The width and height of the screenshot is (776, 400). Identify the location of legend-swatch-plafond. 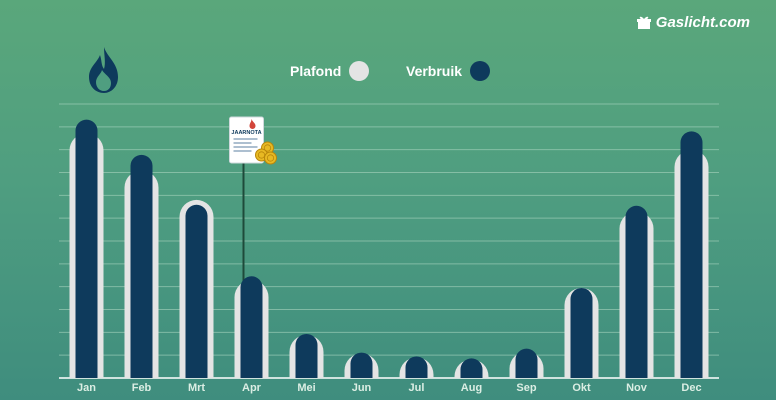
(359, 71).